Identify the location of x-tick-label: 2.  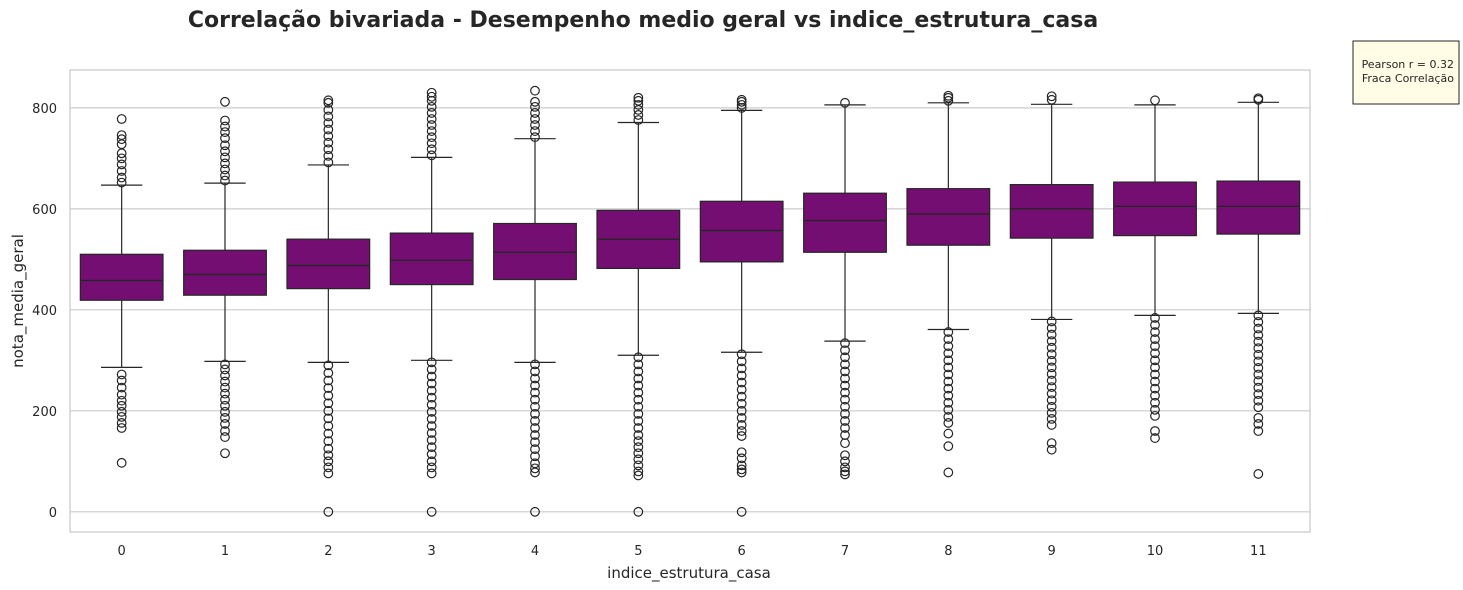
(328, 551).